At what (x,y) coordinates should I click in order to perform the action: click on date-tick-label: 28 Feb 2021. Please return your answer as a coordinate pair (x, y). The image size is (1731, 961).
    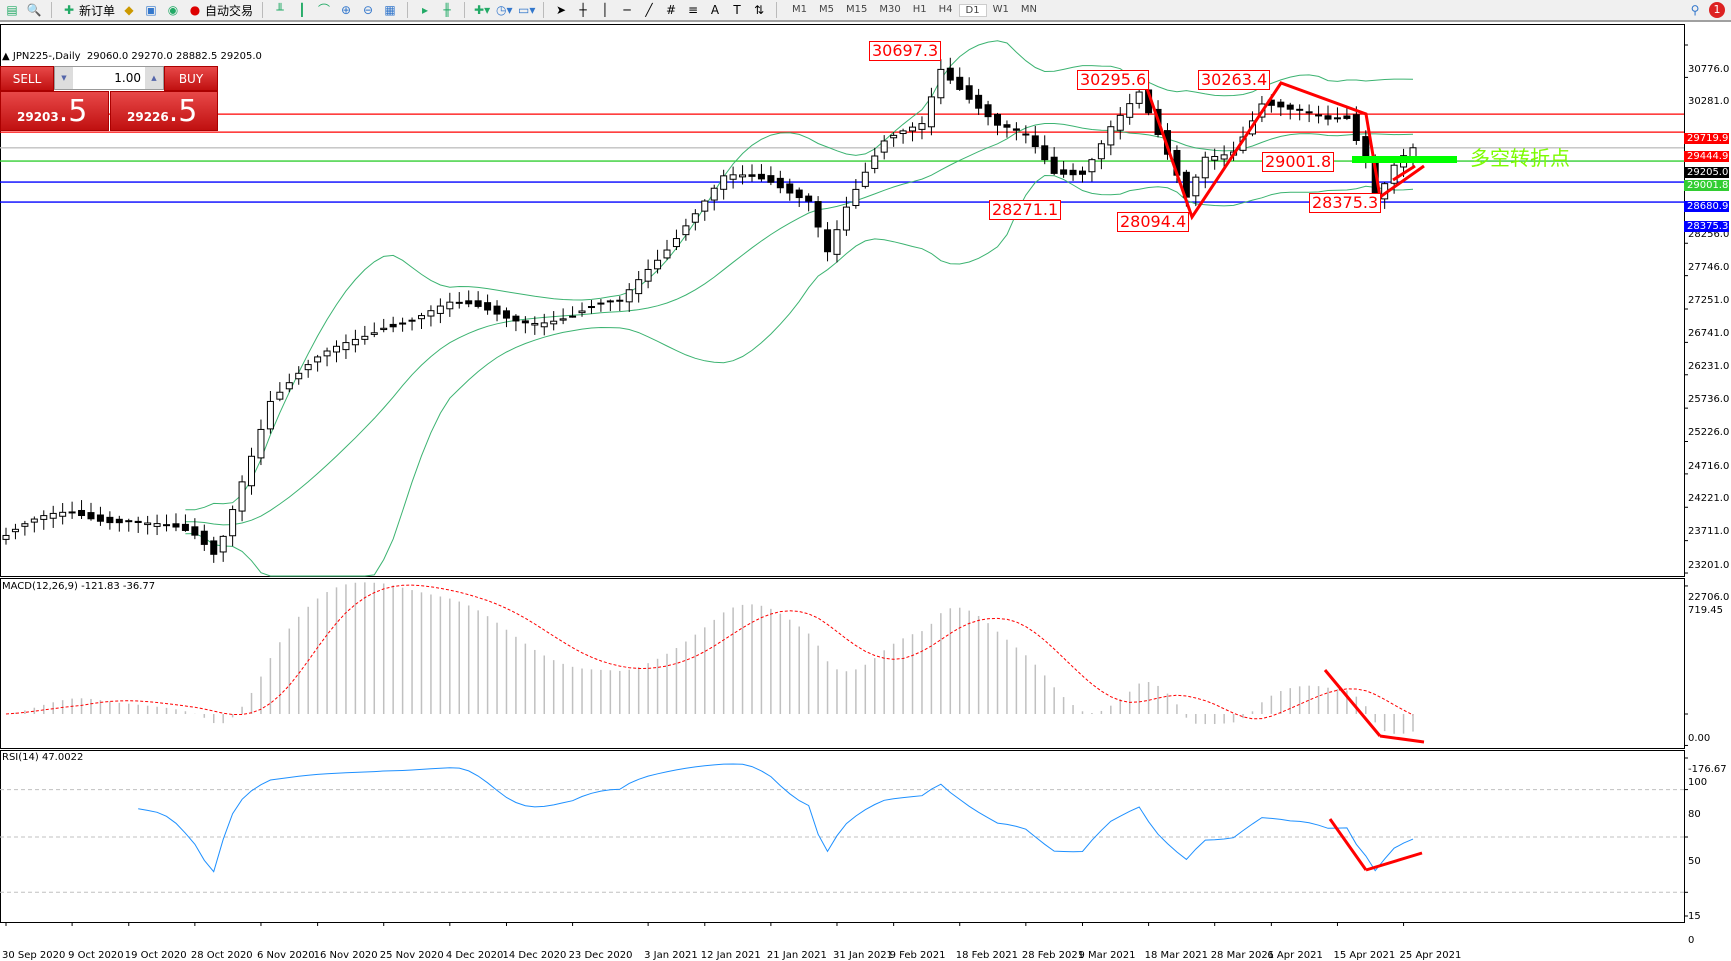
    Looking at the image, I should click on (1053, 955).